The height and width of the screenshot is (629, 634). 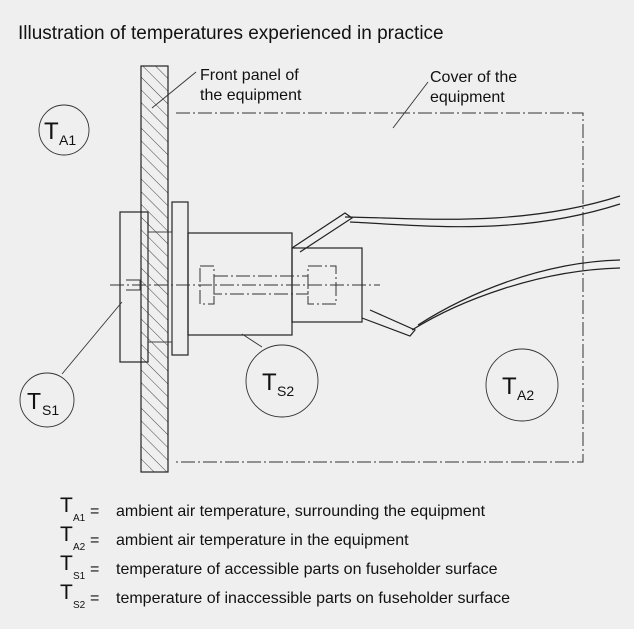 I want to click on legend-subscript: A2, so click(x=79, y=547).